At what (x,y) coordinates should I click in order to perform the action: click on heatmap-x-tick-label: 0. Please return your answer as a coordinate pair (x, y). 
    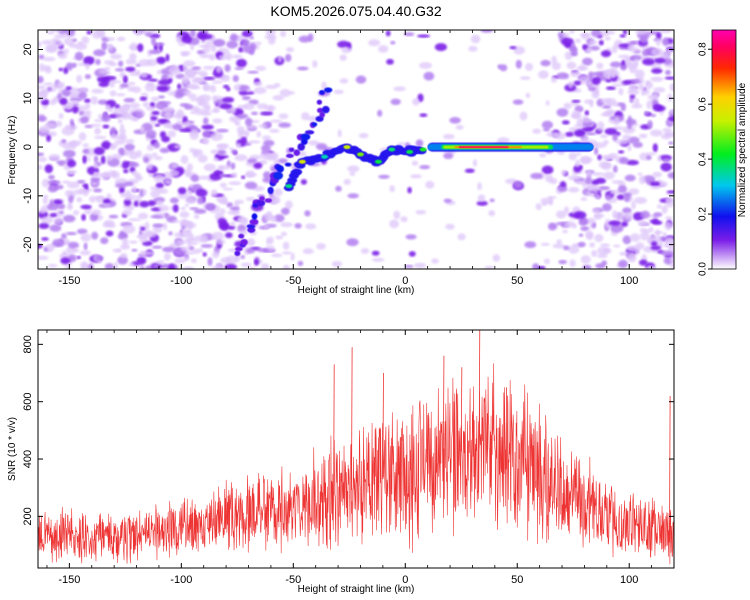
    Looking at the image, I should click on (405, 281).